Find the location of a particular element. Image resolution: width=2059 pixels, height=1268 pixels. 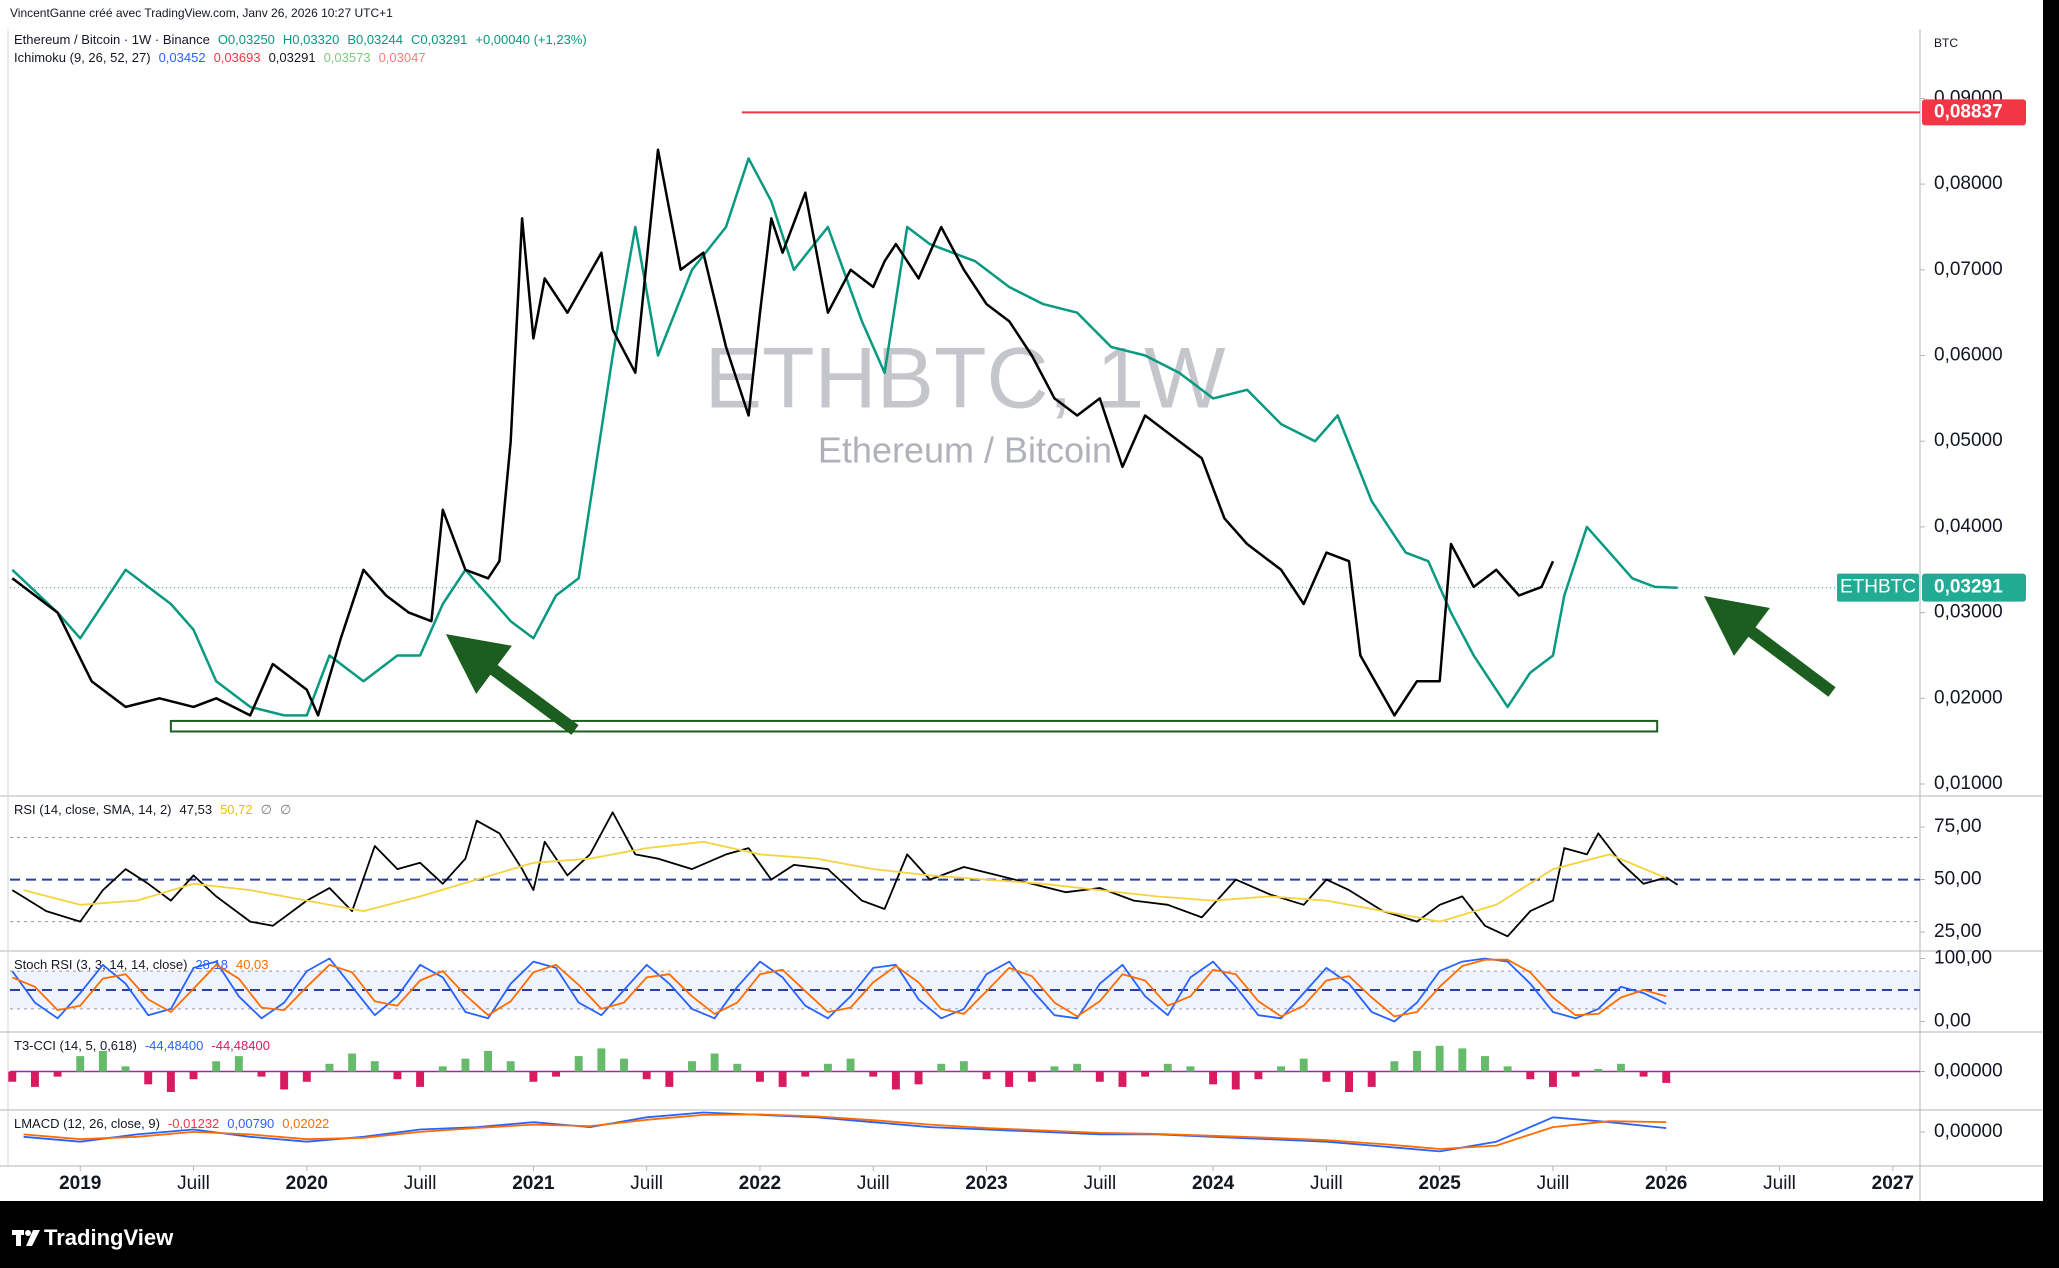

legend-item: 0,03573 is located at coordinates (347, 57).